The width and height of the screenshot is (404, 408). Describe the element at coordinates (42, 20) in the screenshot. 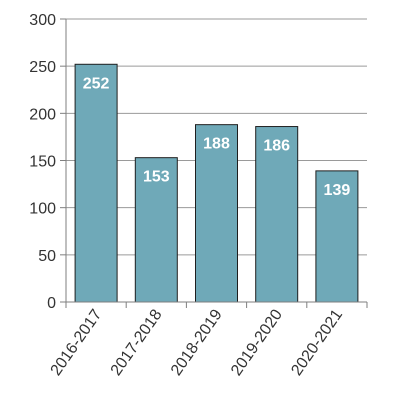

I see `y-tick-label: 300` at that location.